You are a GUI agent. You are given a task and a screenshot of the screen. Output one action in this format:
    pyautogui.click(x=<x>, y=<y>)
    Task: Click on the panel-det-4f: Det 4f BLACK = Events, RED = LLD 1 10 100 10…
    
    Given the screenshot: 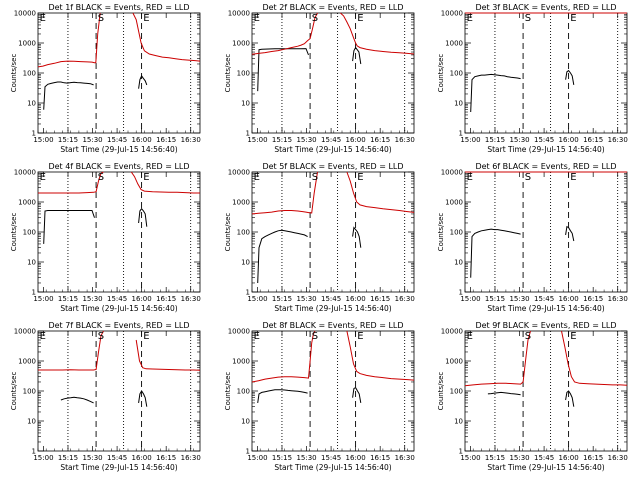 What is the action you would take?
    pyautogui.click(x=105, y=237)
    